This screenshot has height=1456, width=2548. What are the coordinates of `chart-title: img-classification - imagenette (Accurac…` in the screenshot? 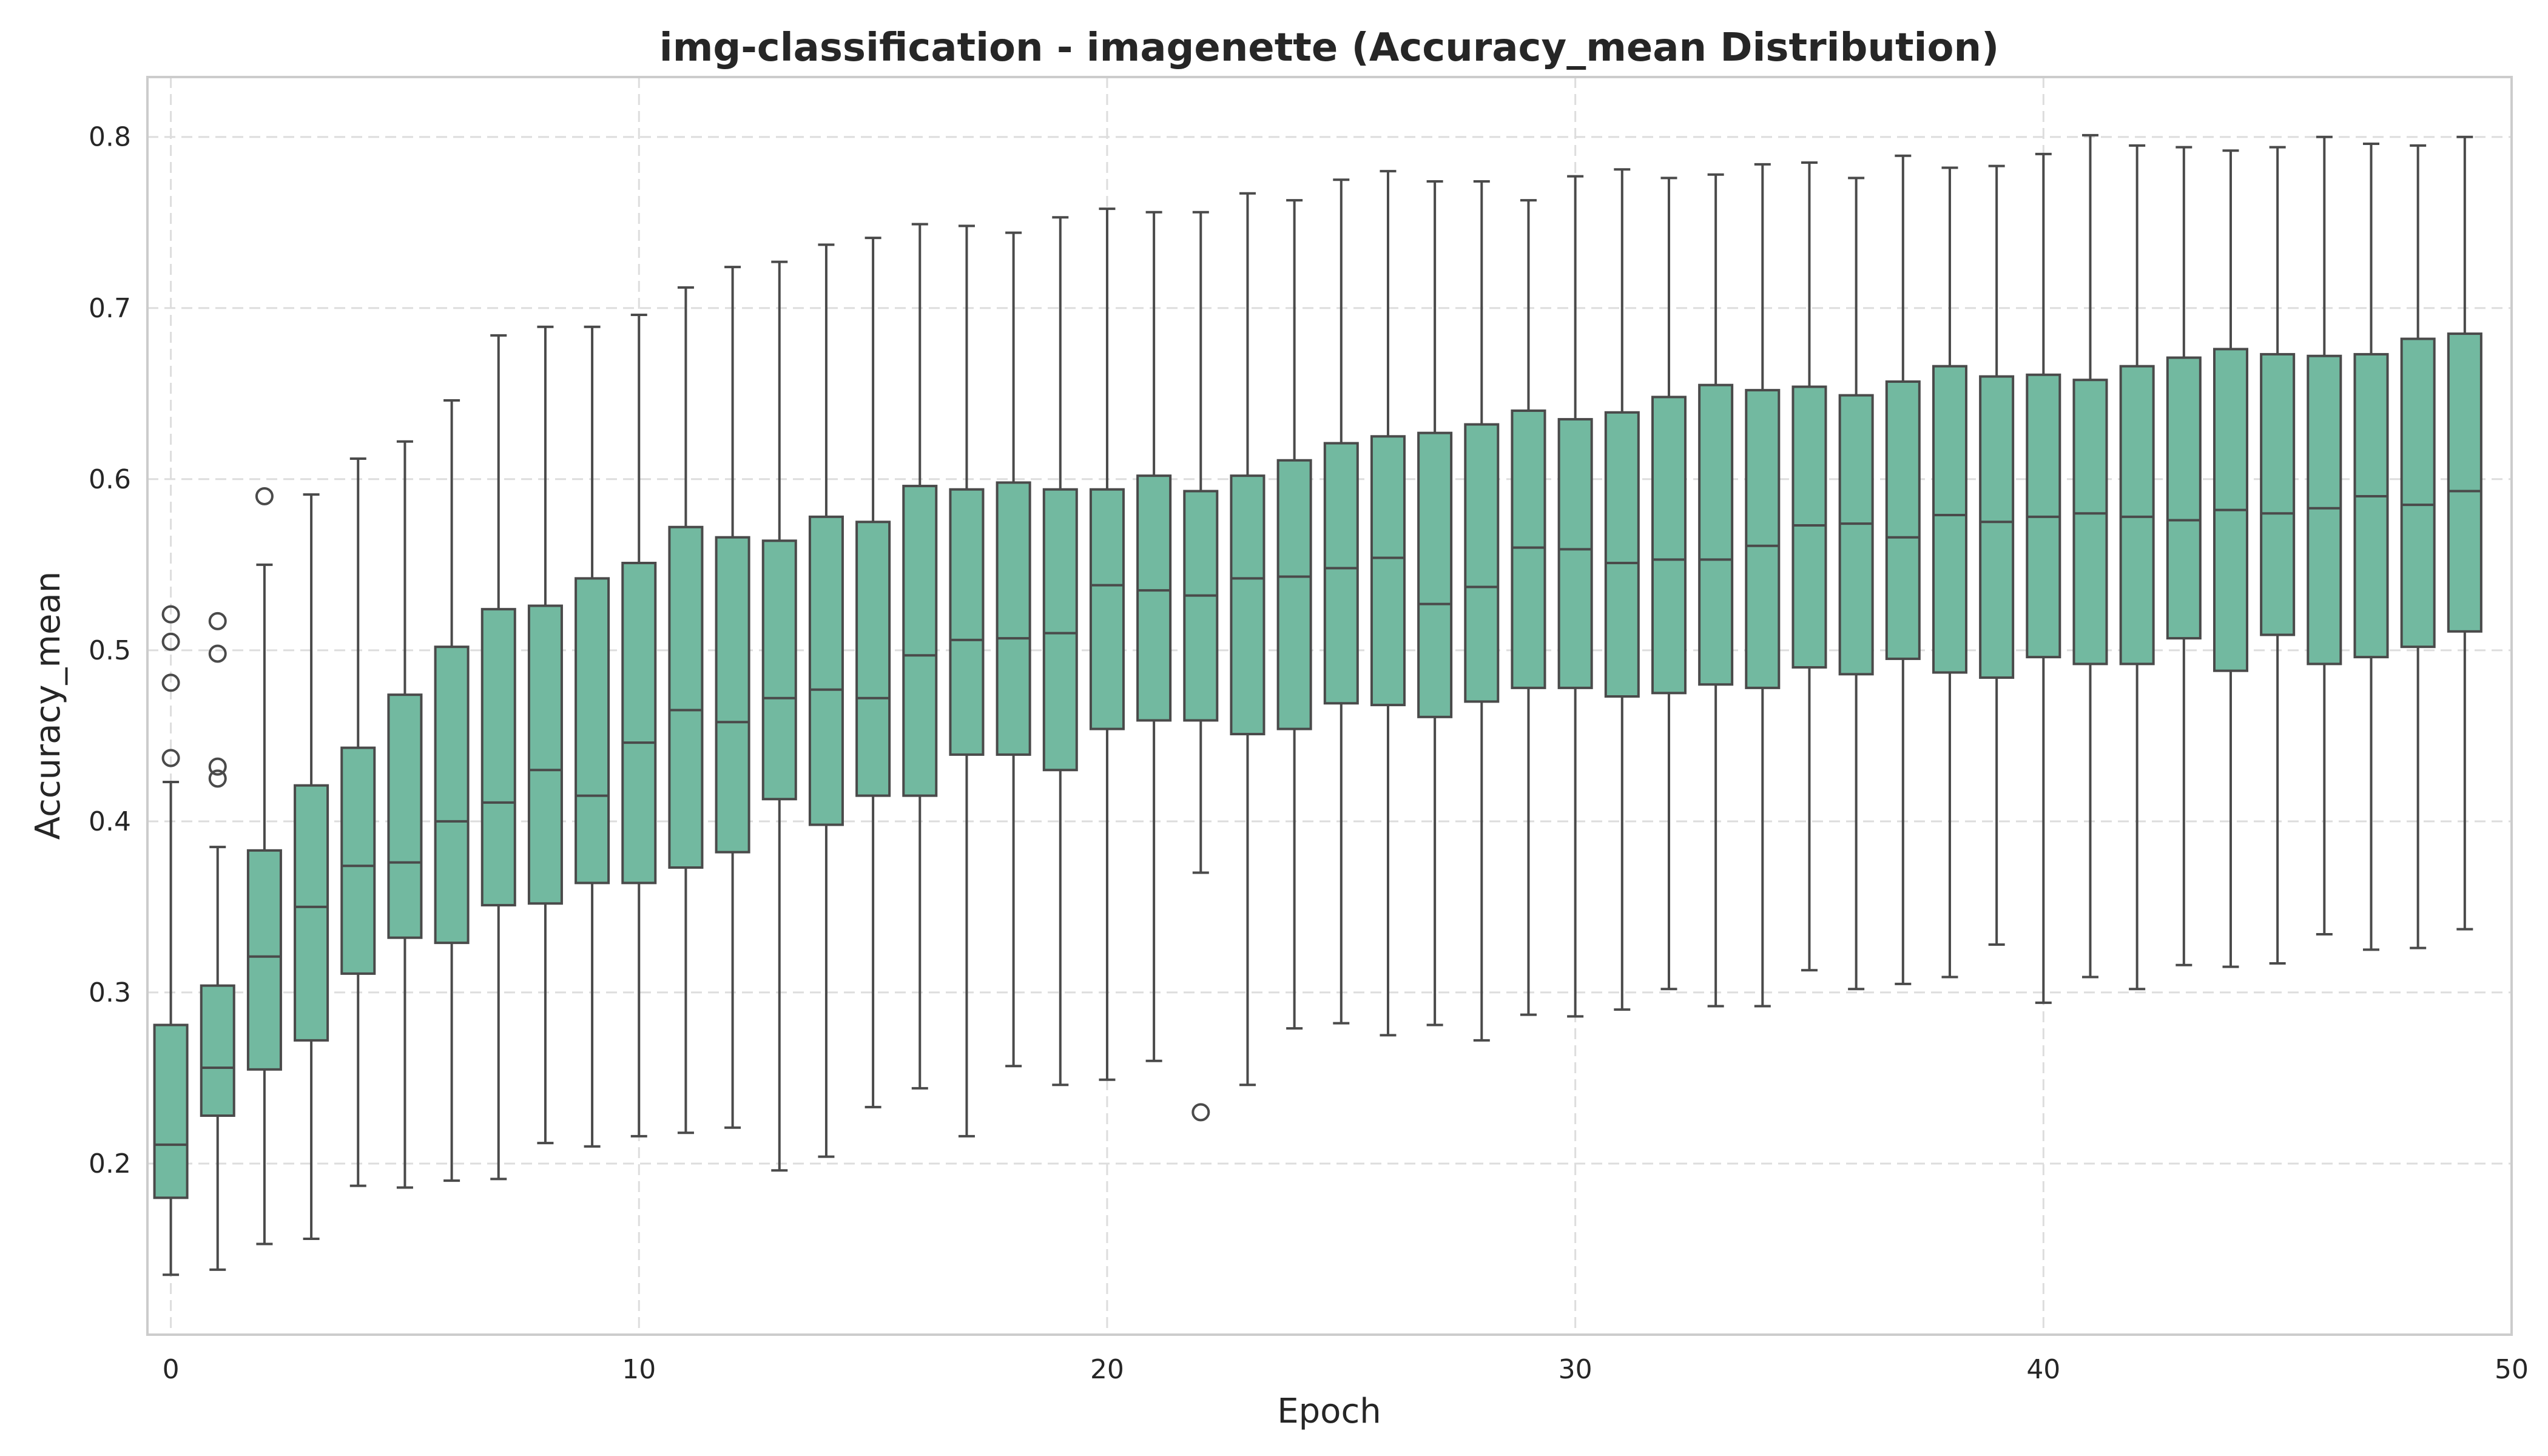 It's located at (1329, 47).